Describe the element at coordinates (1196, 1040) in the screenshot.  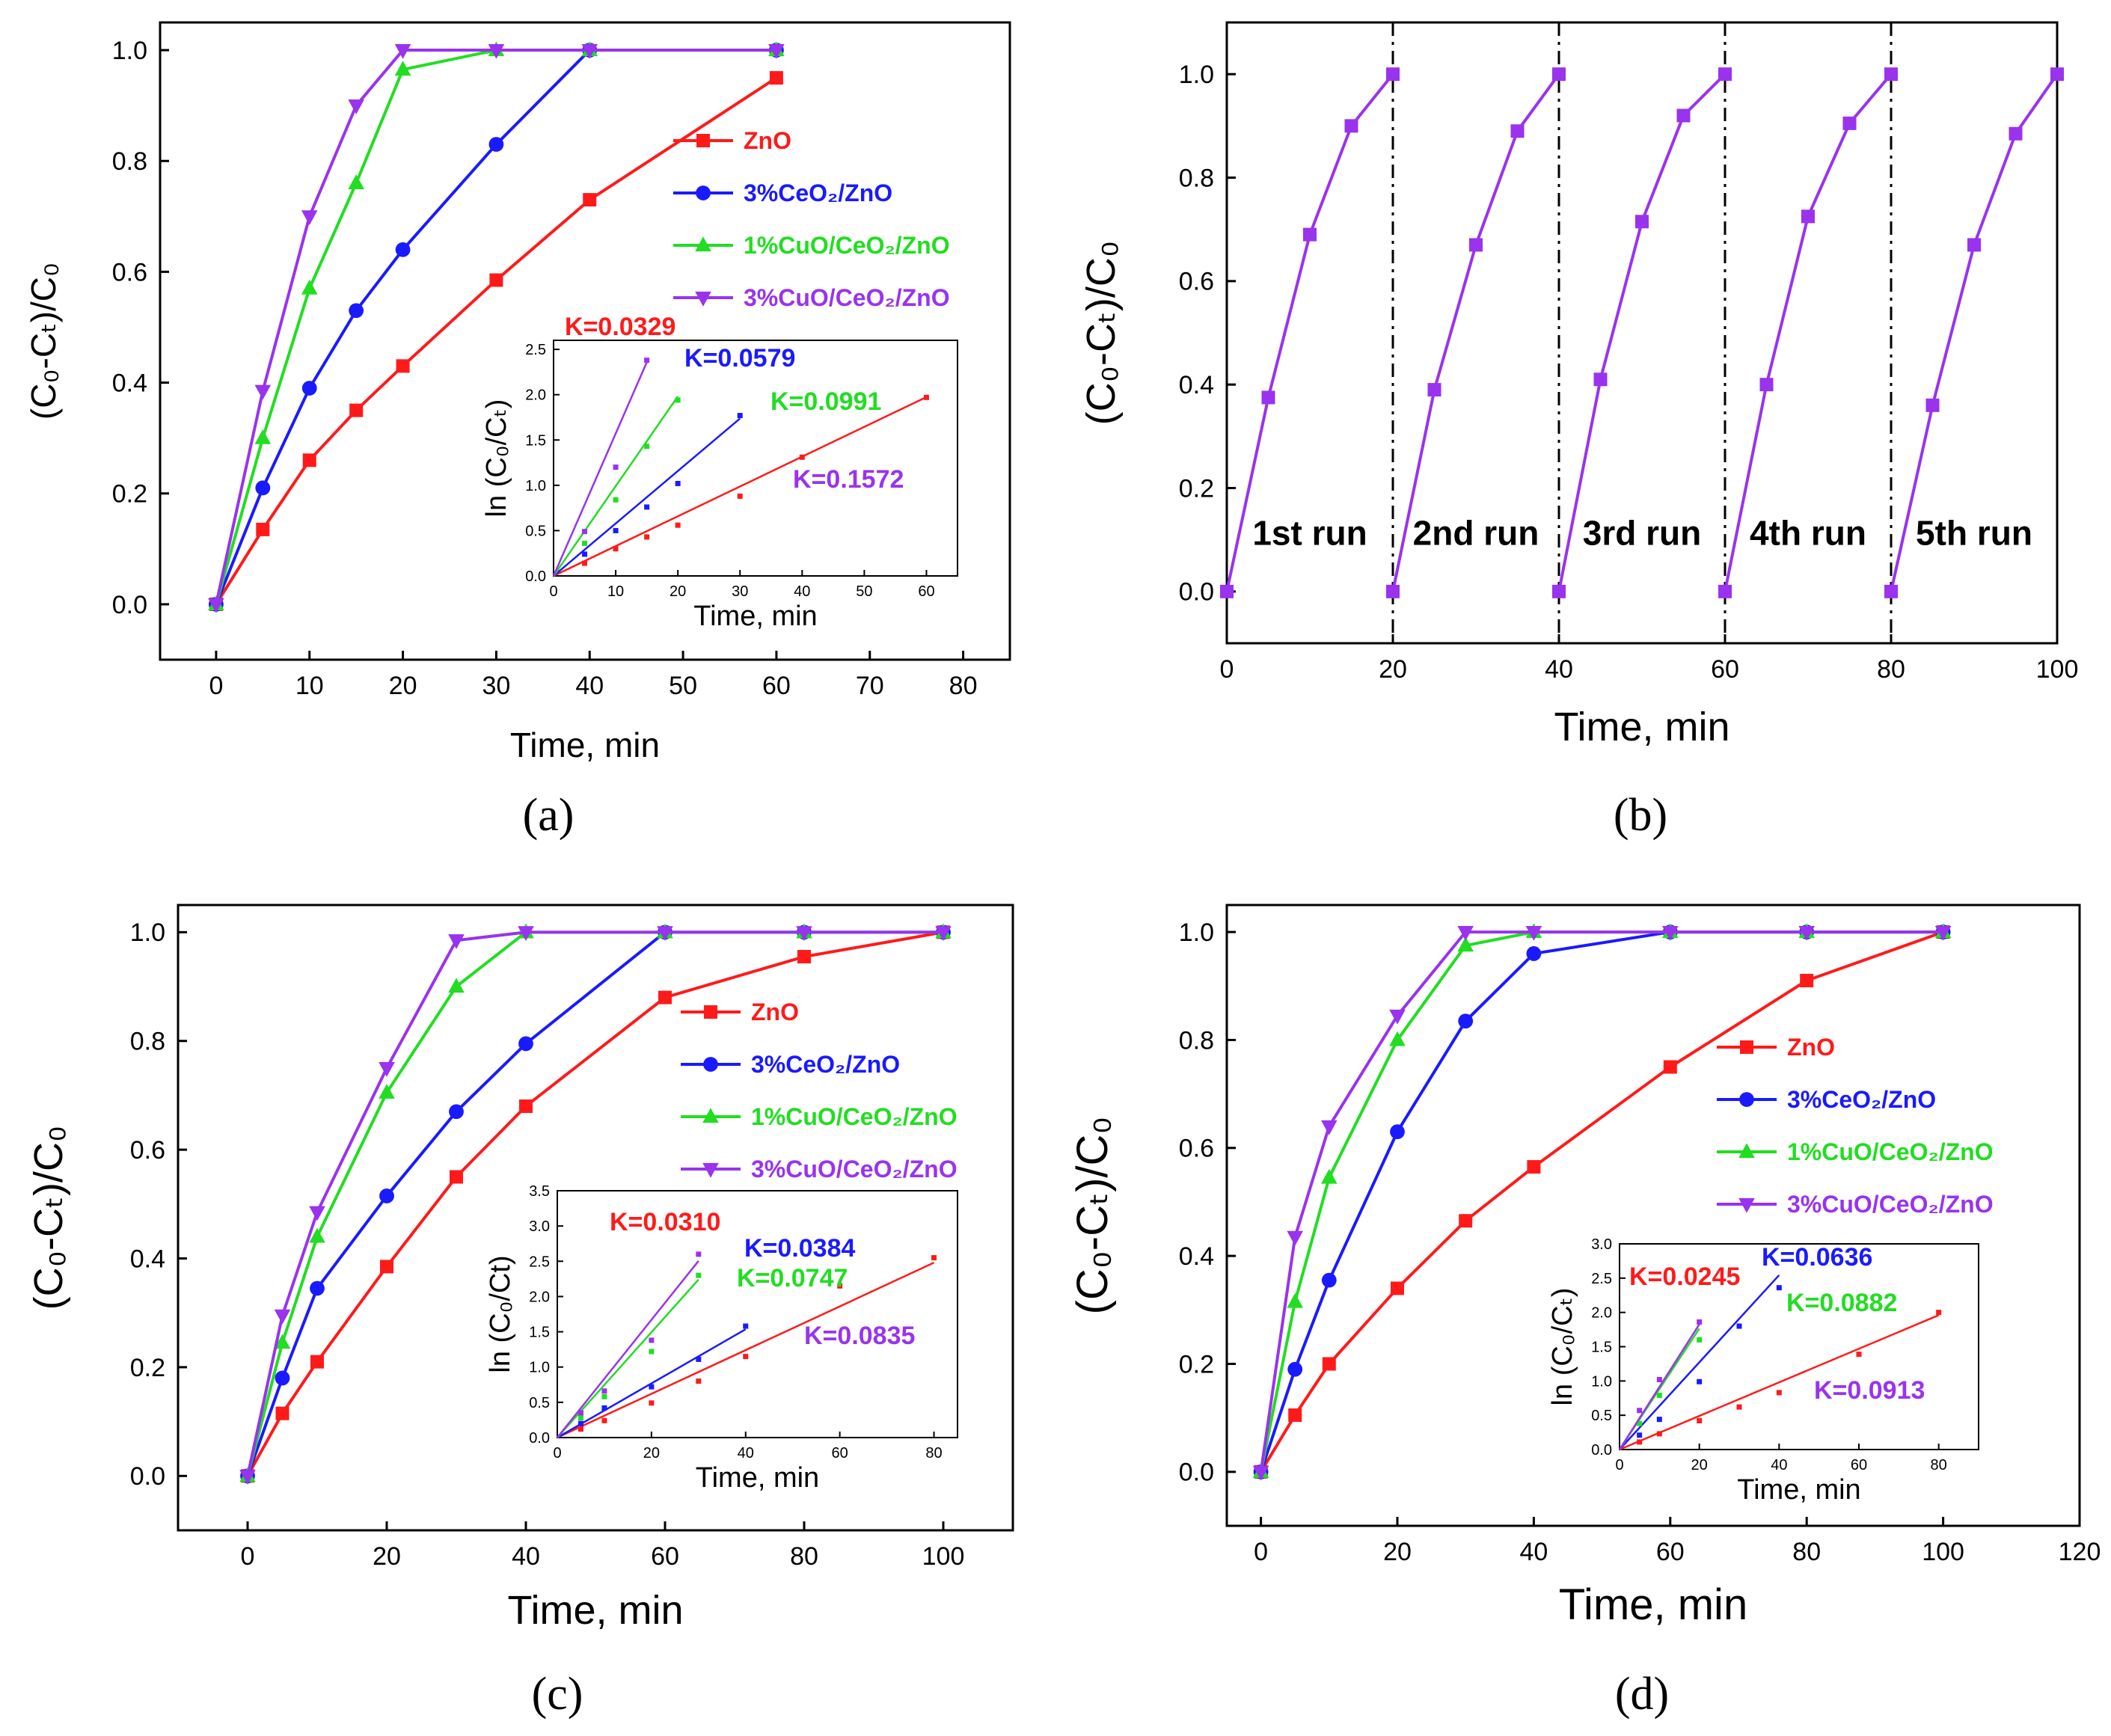
I see `y-tick-label: 0.8` at that location.